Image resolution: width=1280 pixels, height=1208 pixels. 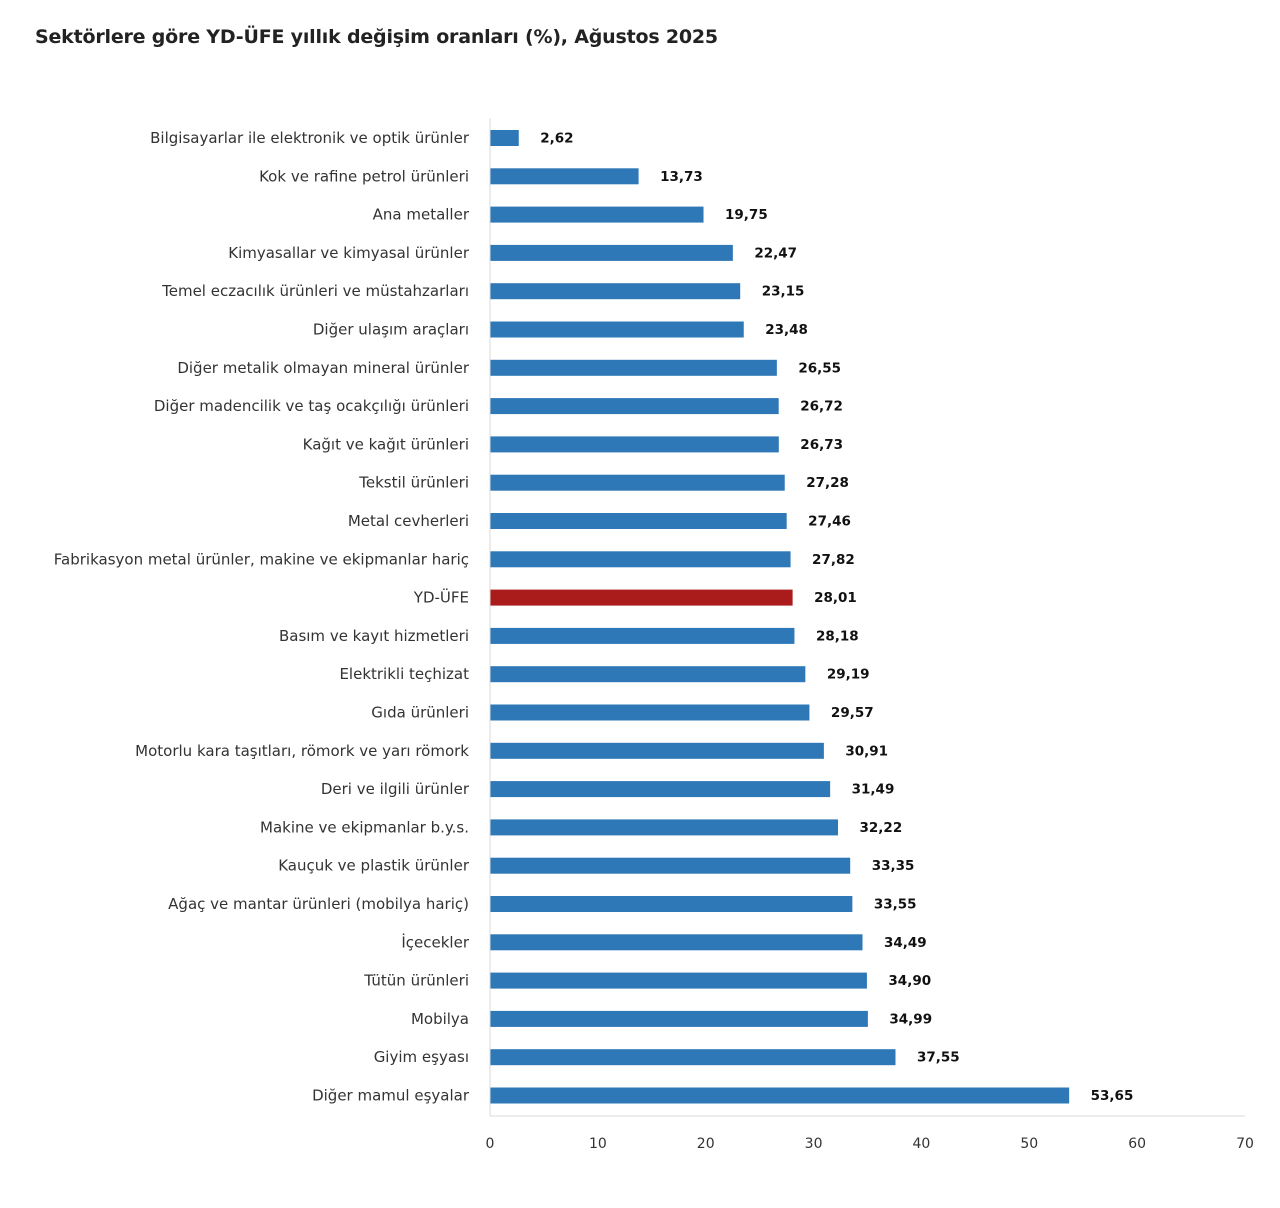 What do you see at coordinates (641, 597) in the screenshot?
I see `bar-highlight` at bounding box center [641, 597].